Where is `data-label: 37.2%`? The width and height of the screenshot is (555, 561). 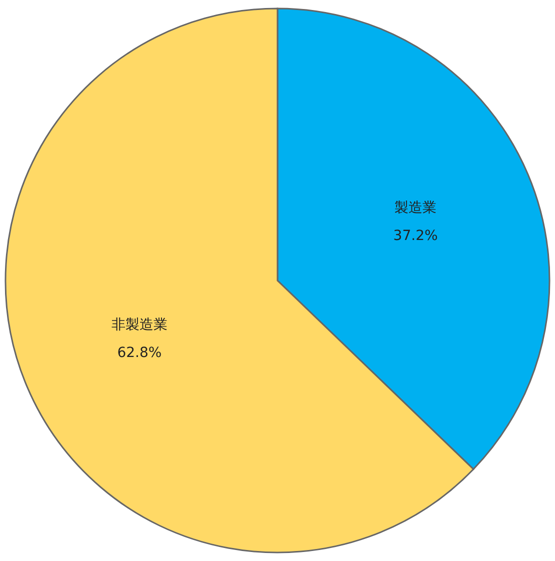 data-label: 37.2% is located at coordinates (415, 236).